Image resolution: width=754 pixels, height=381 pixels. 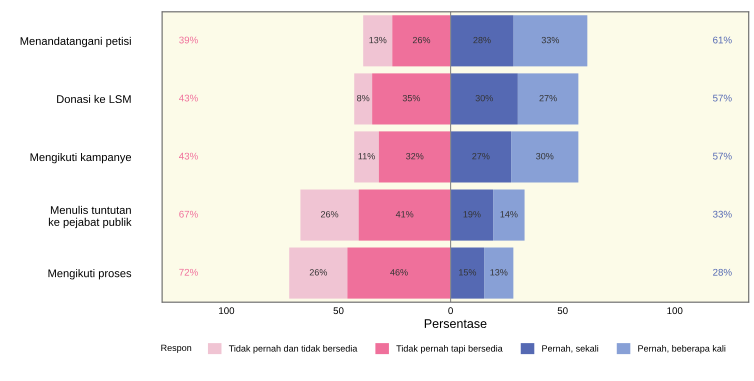 What do you see at coordinates (570, 349) in the screenshot?
I see `legend-label: Pernah, sekali` at bounding box center [570, 349].